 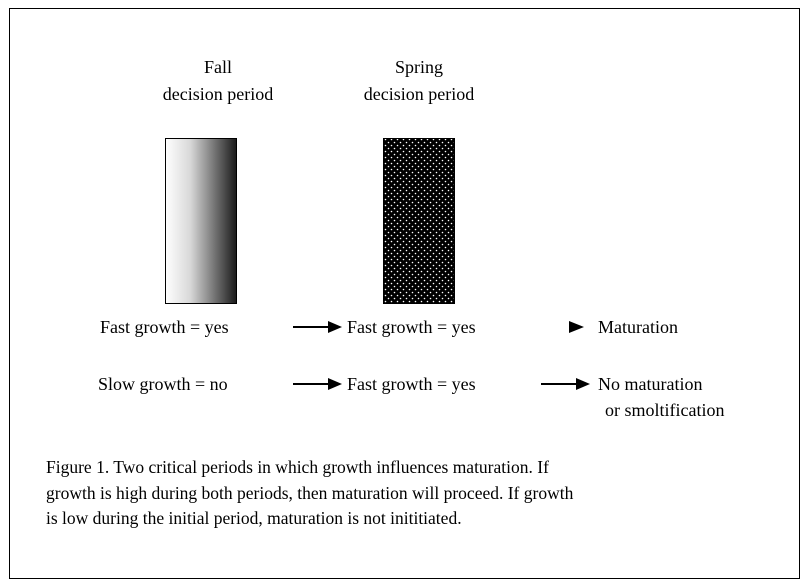 I want to click on spring-bar, so click(x=419, y=221).